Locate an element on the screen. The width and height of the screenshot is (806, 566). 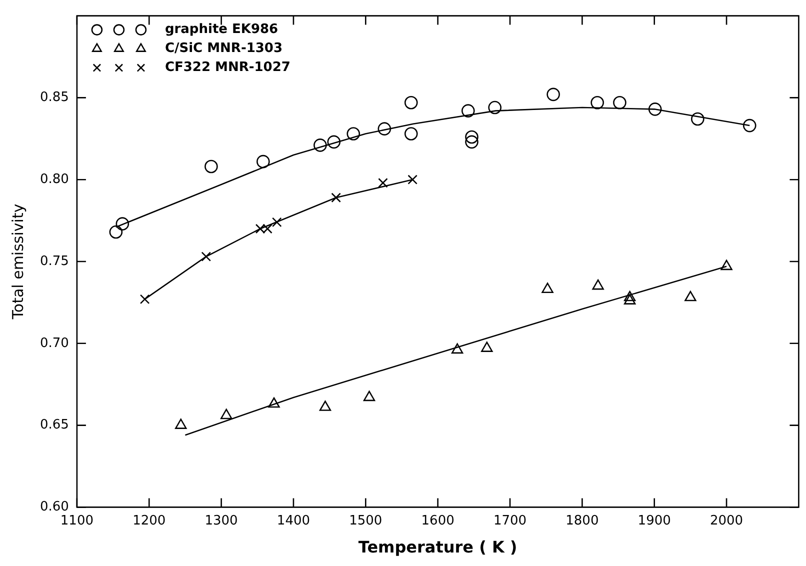
legend-label: C/SiC MNR-1303 is located at coordinates (223, 48).